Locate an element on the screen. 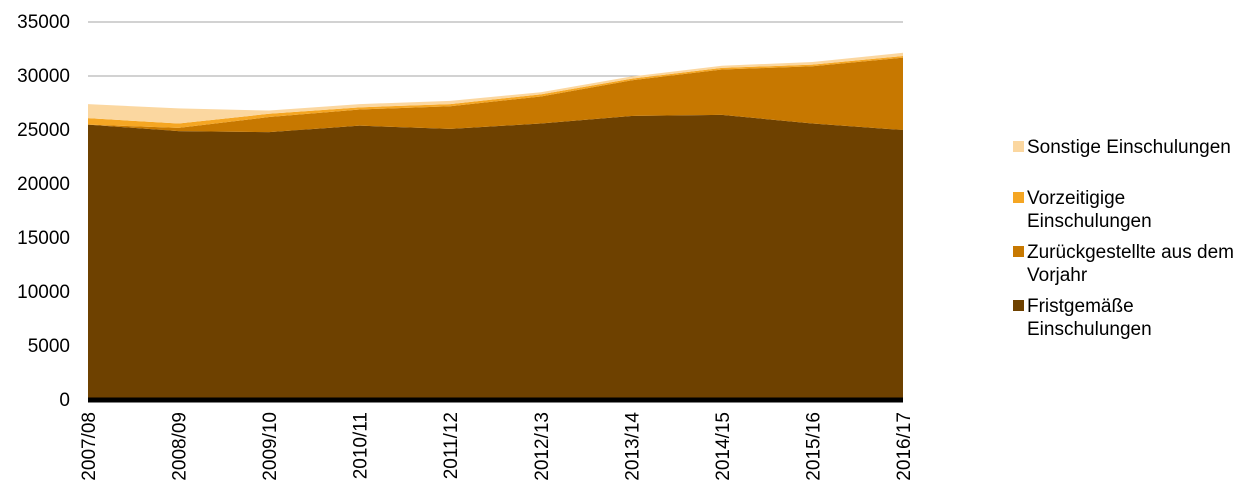 This screenshot has height=491, width=1258. area-sonstige-einschulungen is located at coordinates (495, 88).